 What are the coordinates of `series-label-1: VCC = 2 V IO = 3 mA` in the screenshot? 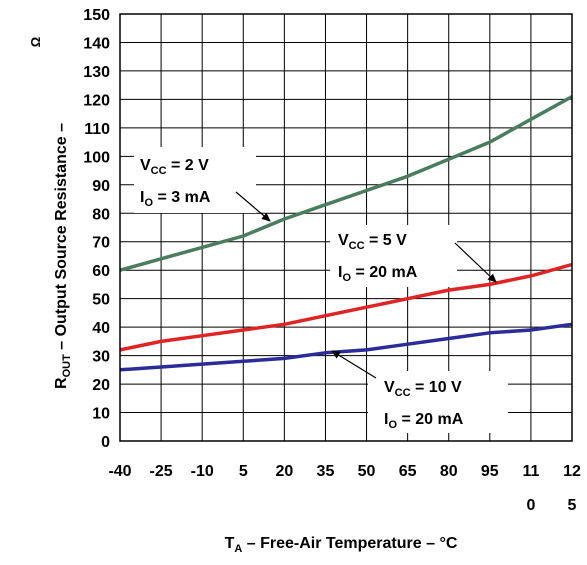 It's located at (202, 184).